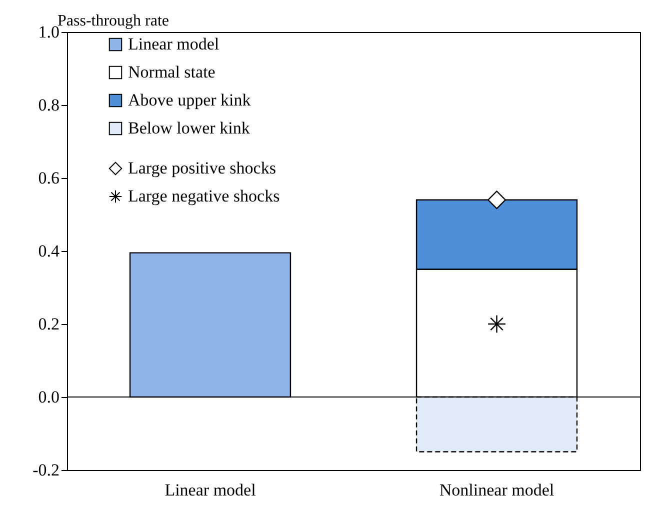  Describe the element at coordinates (114, 21) in the screenshot. I see `y-axis-title: Pass-through rate` at that location.